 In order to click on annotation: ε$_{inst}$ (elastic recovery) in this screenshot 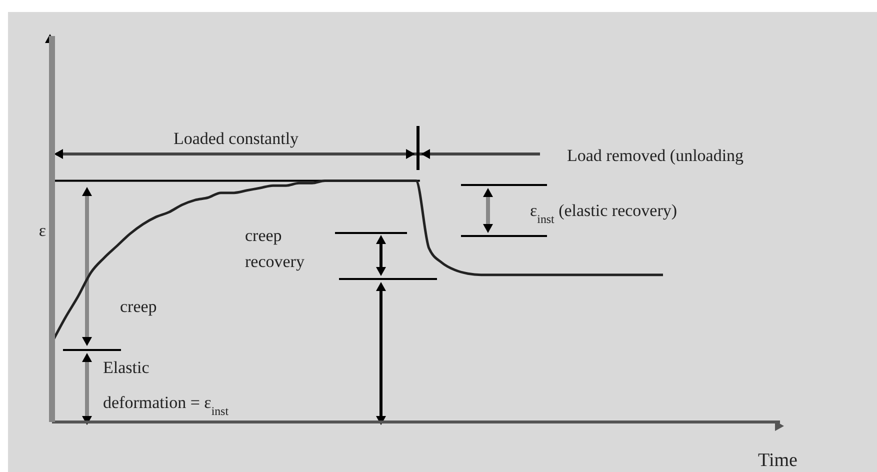, I will do `click(604, 213)`.